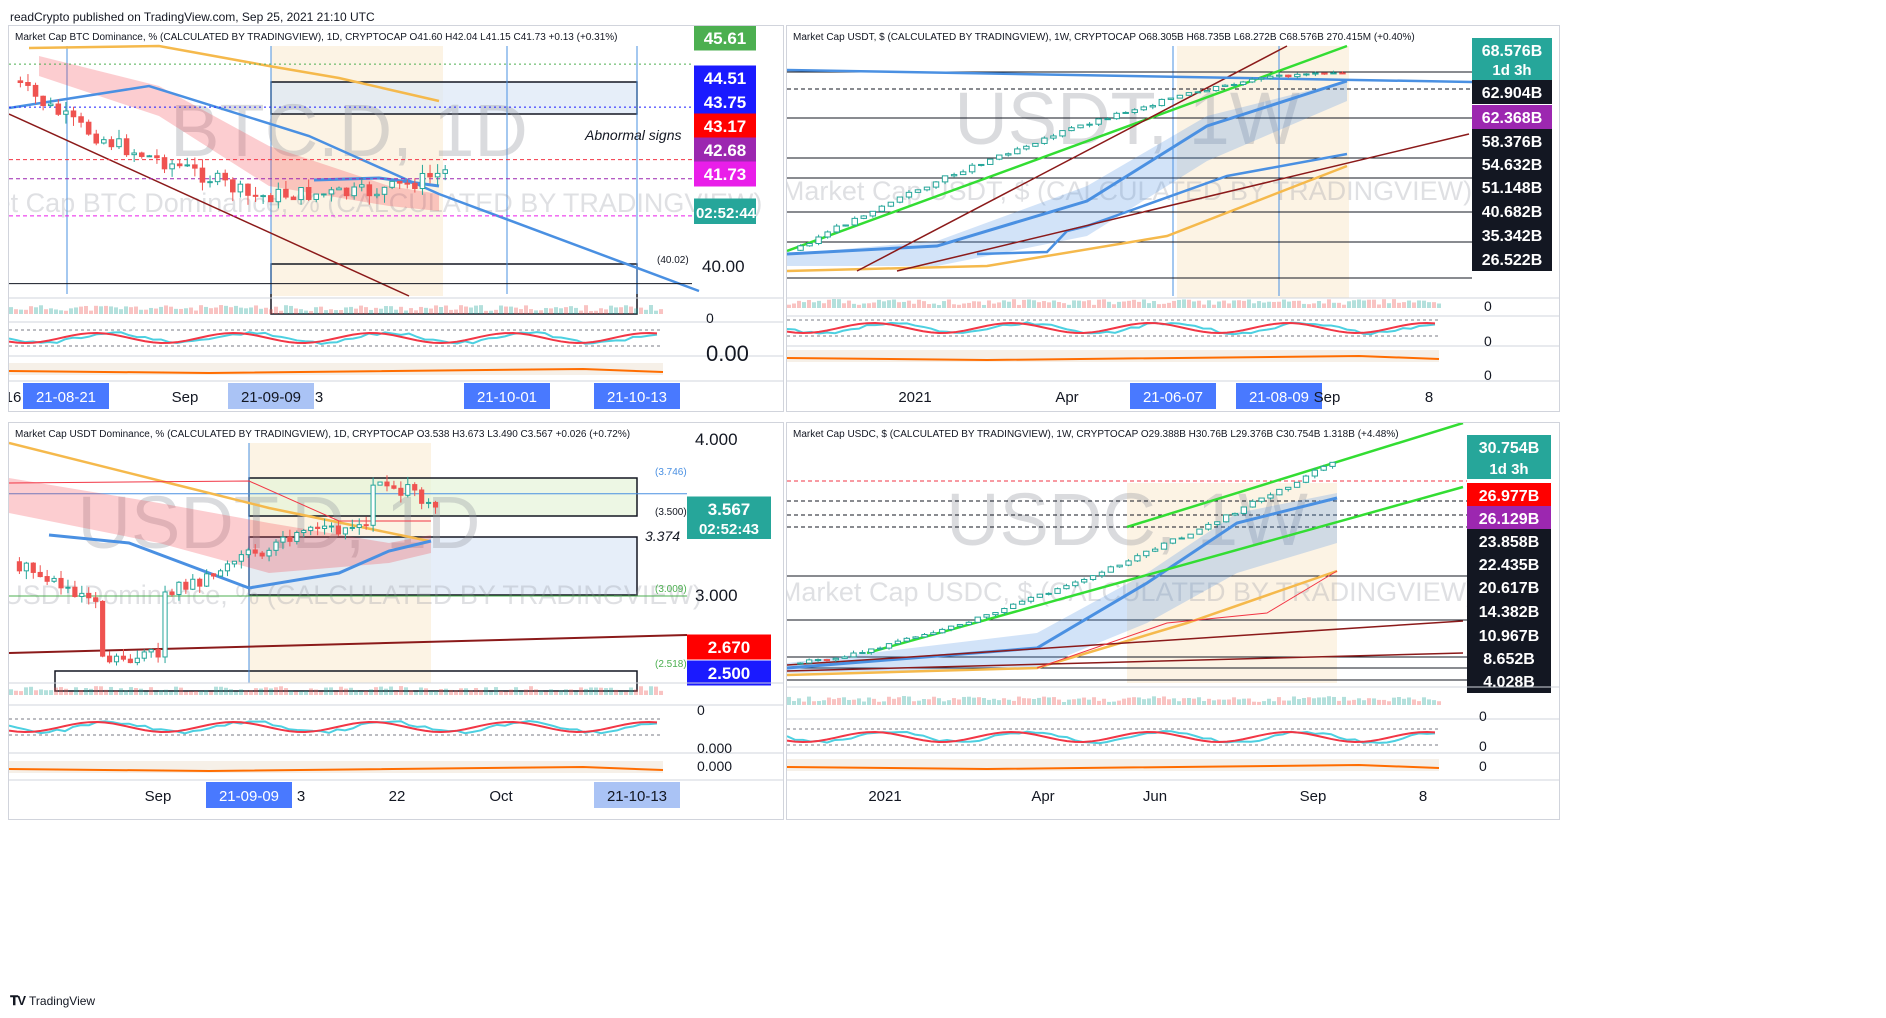 The width and height of the screenshot is (1886, 1018). What do you see at coordinates (637, 796) in the screenshot?
I see `x-tick-label: 21-10-13` at bounding box center [637, 796].